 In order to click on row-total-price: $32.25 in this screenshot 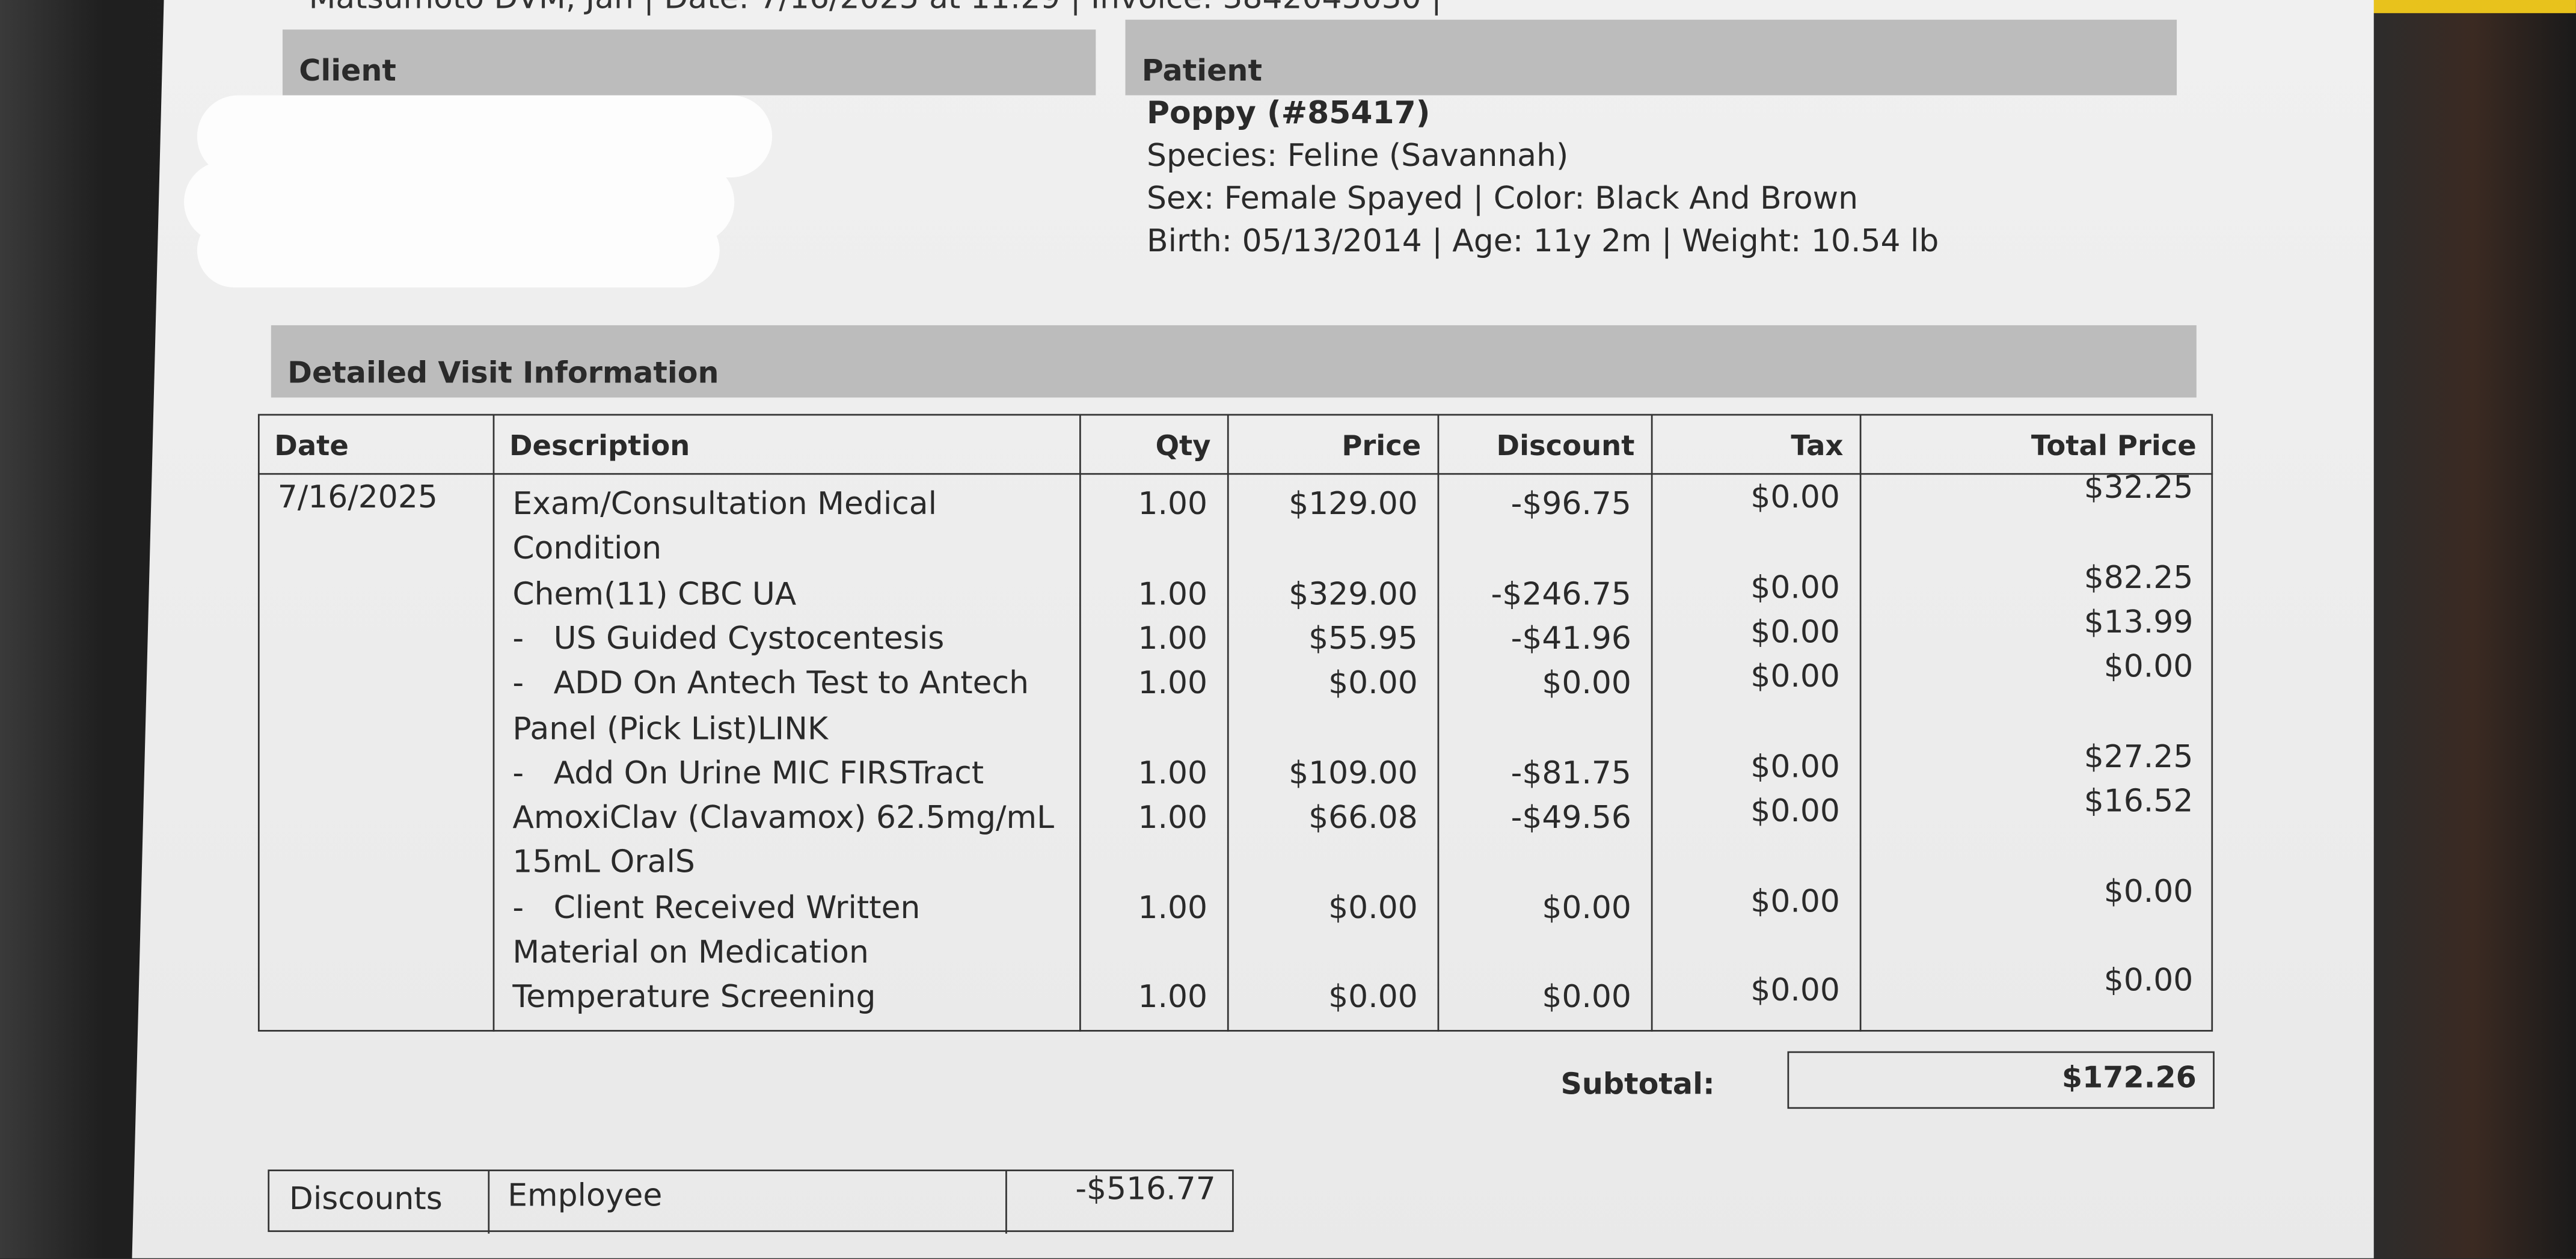, I will do `click(2139, 488)`.